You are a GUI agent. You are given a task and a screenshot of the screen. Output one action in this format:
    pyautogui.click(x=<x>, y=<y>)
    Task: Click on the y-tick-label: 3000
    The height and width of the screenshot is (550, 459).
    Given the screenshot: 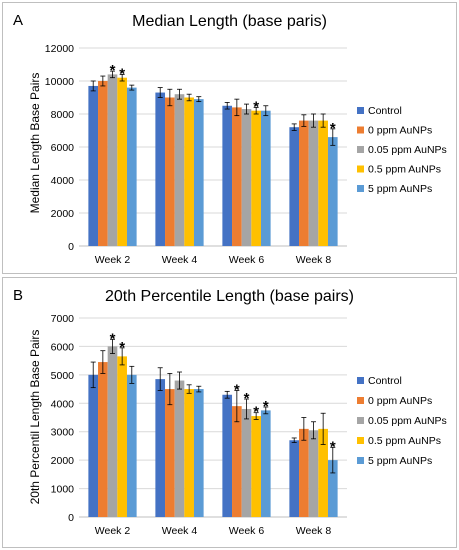 What is the action you would take?
    pyautogui.click(x=63, y=433)
    